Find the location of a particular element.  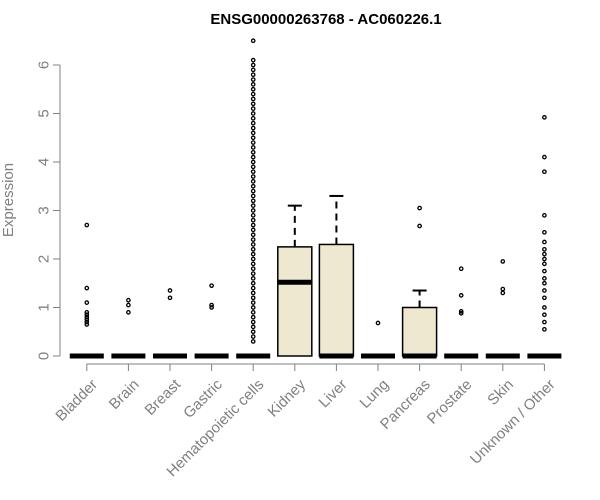

y-tick-label: 2 is located at coordinates (44, 259).